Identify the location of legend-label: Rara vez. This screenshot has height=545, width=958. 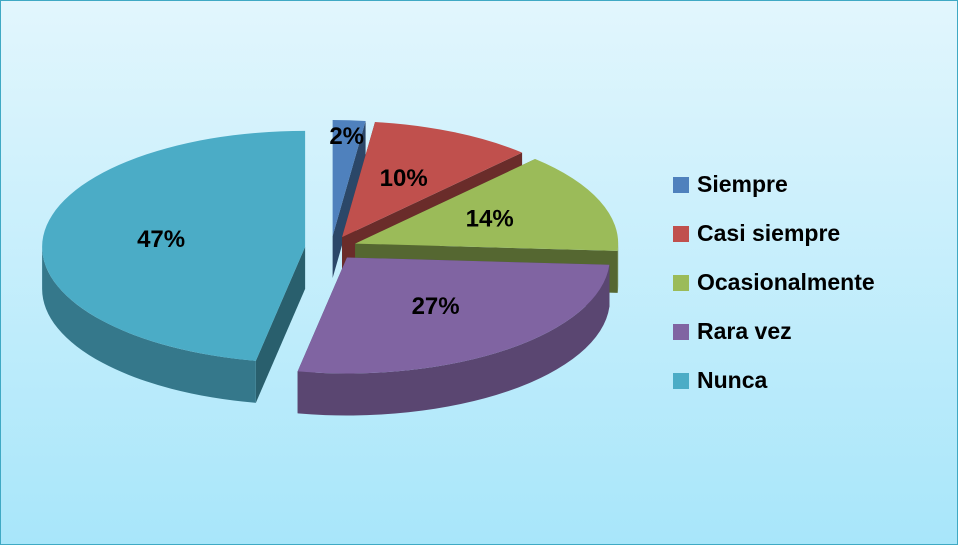
(744, 331).